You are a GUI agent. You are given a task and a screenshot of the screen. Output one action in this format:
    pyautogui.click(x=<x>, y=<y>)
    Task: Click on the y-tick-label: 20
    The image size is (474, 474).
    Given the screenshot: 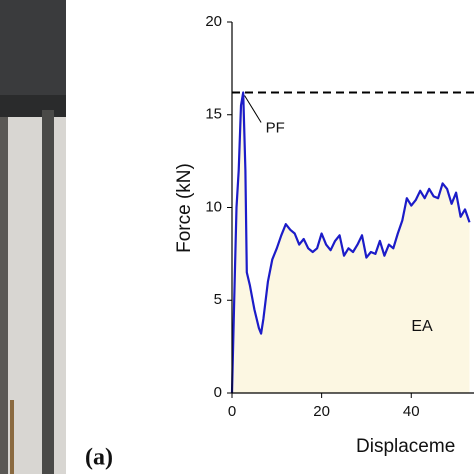 What is the action you would take?
    pyautogui.click(x=213, y=21)
    